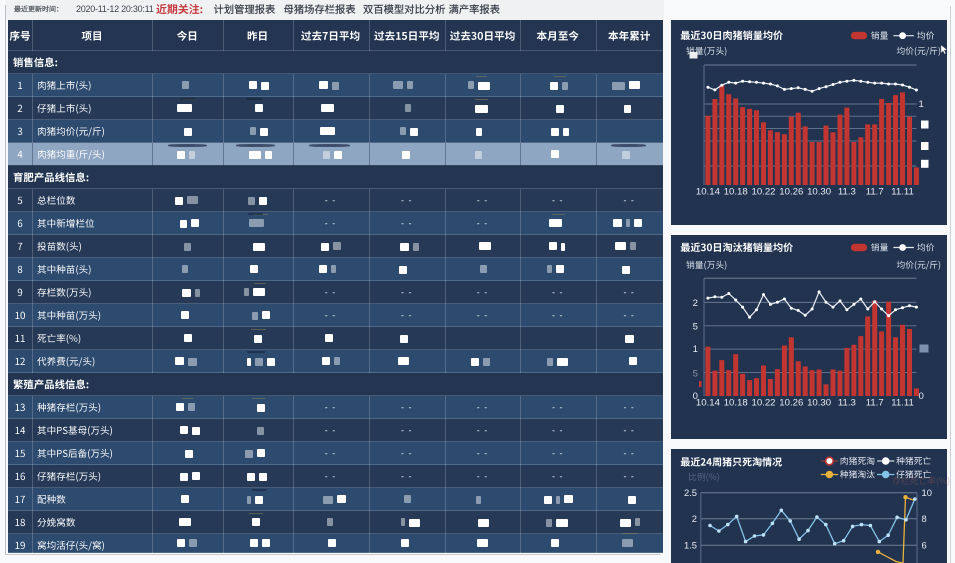 The image size is (955, 563). I want to click on svg-text: 2.5, so click(690, 492).